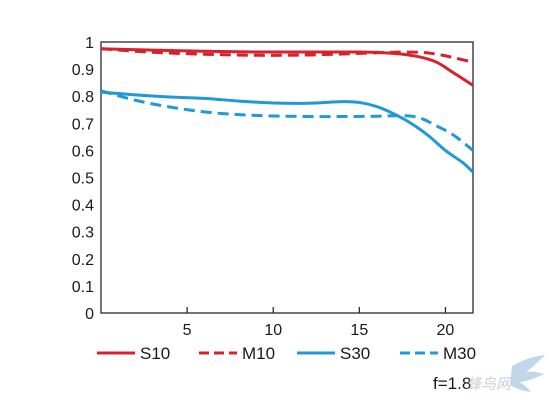 This screenshot has width=550, height=412. I want to click on legend-item-s30: S30, so click(333, 353).